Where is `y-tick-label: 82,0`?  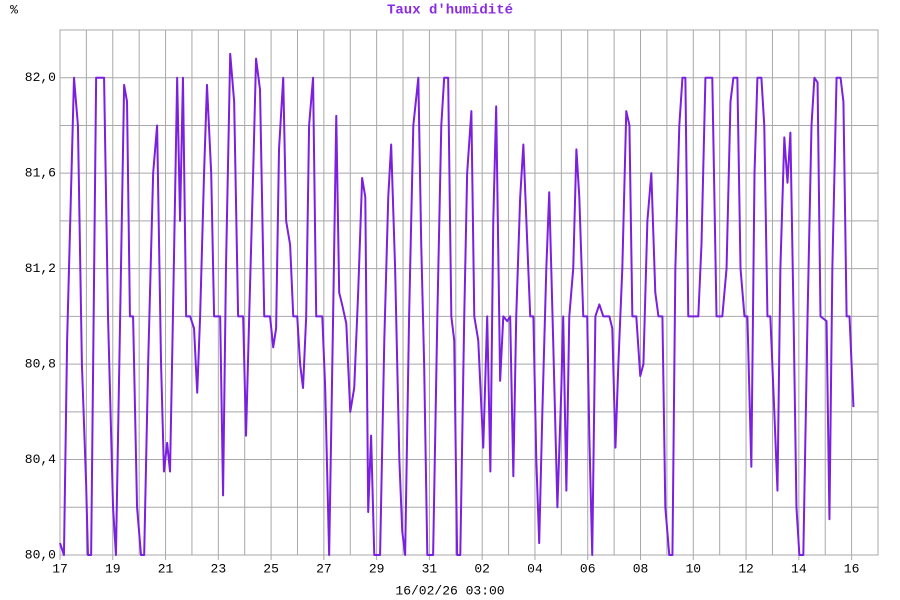
y-tick-label: 82,0 is located at coordinates (40, 77).